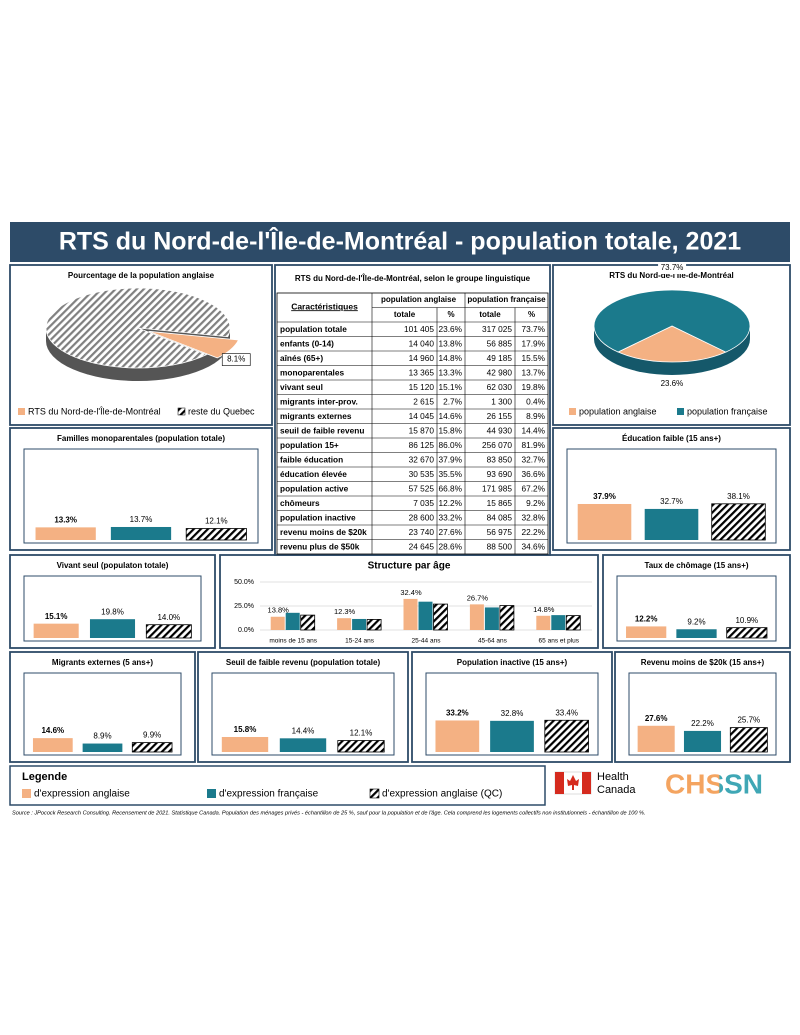 This screenshot has width=800, height=1035. What do you see at coordinates (646, 619) in the screenshot?
I see `value-label: 12.2%` at bounding box center [646, 619].